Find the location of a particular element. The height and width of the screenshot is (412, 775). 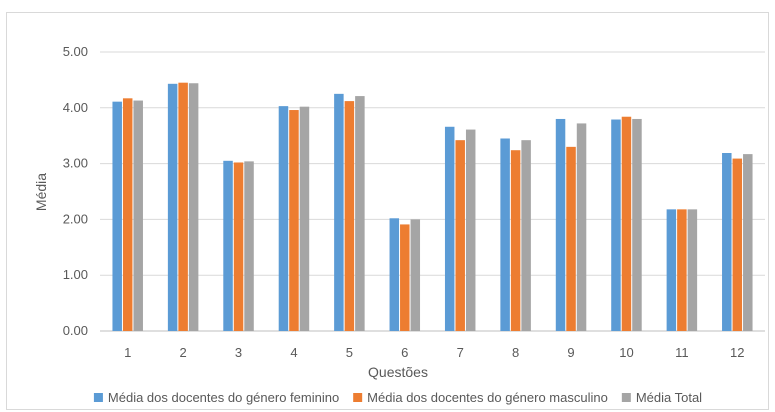

x-tick-label: 5 is located at coordinates (349, 352).